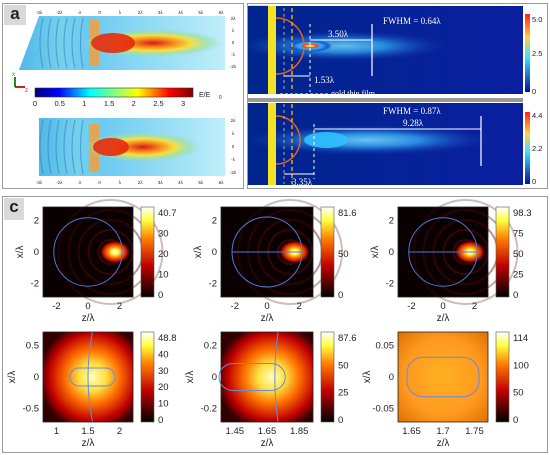 The width and height of the screenshot is (550, 455). What do you see at coordinates (31, 409) in the screenshot?
I see `y-tick: -0.5` at bounding box center [31, 409].